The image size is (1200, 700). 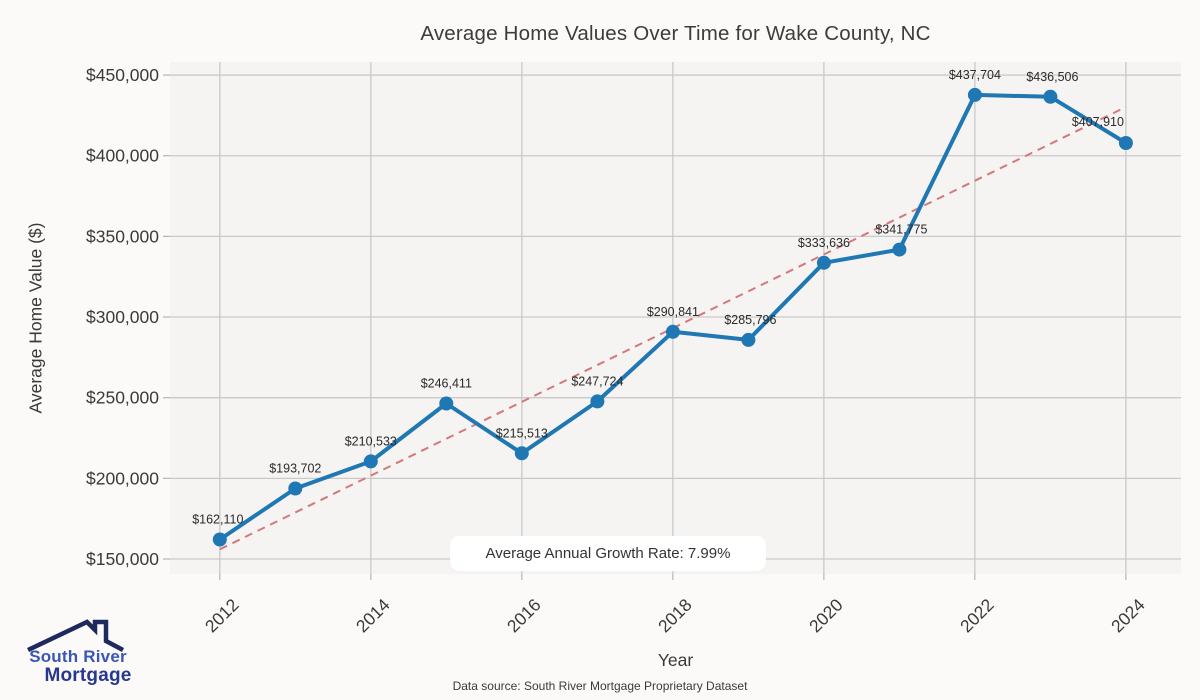 I want to click on data-point-label: $341,775, so click(x=901, y=230).